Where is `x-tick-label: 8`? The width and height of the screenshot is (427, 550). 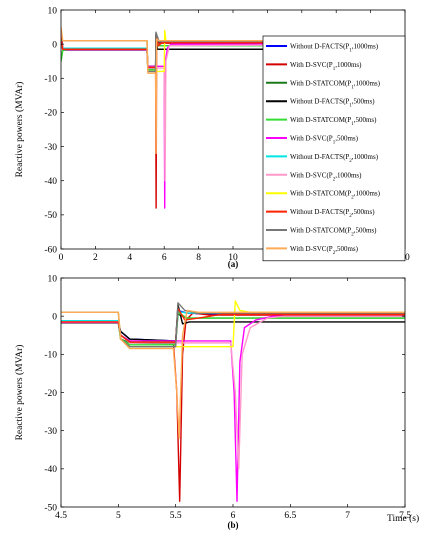 x-tick-label: 8 is located at coordinates (198, 258).